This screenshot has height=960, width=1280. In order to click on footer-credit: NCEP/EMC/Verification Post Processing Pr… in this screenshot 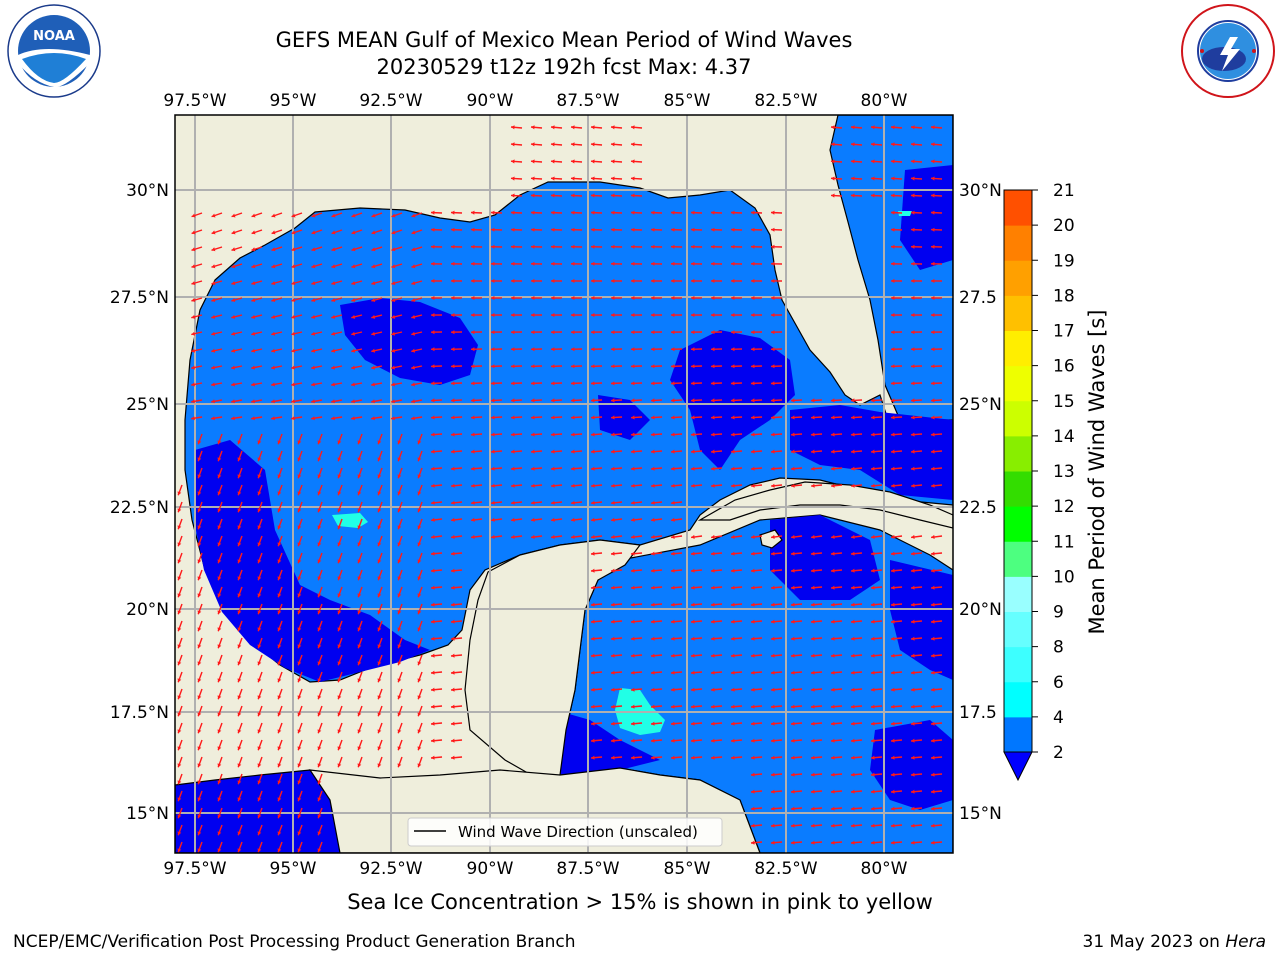, I will do `click(294, 942)`.